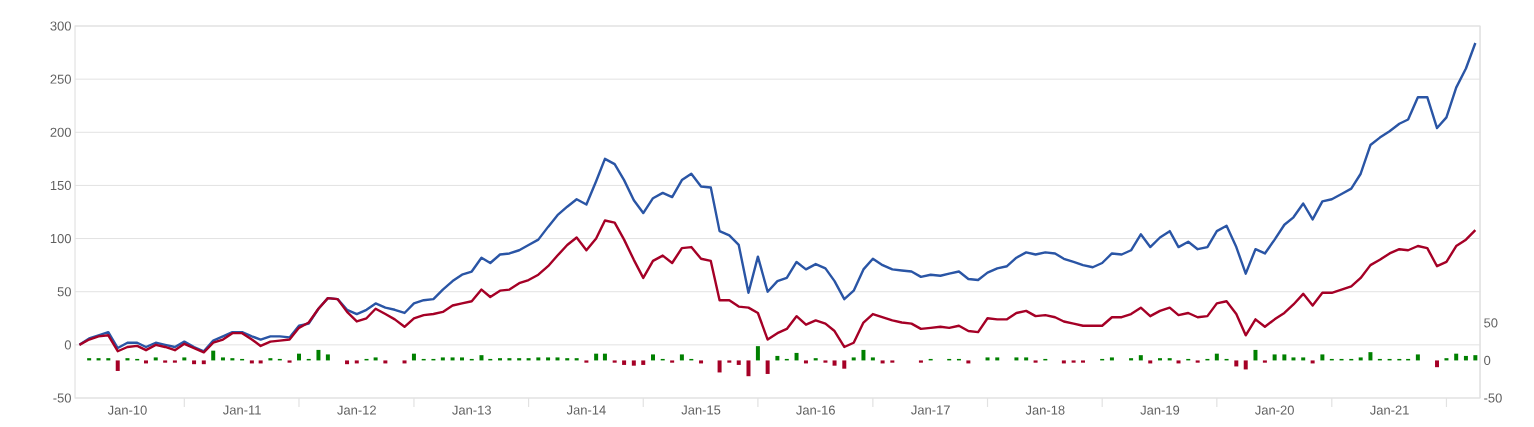  Describe the element at coordinates (1045, 410) in the screenshot. I see `x-tick-label: Jan-18` at that location.